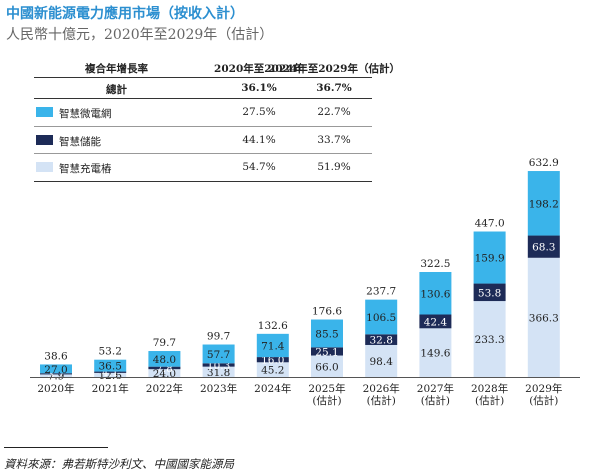 The height and width of the screenshot is (476, 594). I want to click on cagr-row-microgrid: 智慧微電網 27.5% 22.7%, so click(203, 113).